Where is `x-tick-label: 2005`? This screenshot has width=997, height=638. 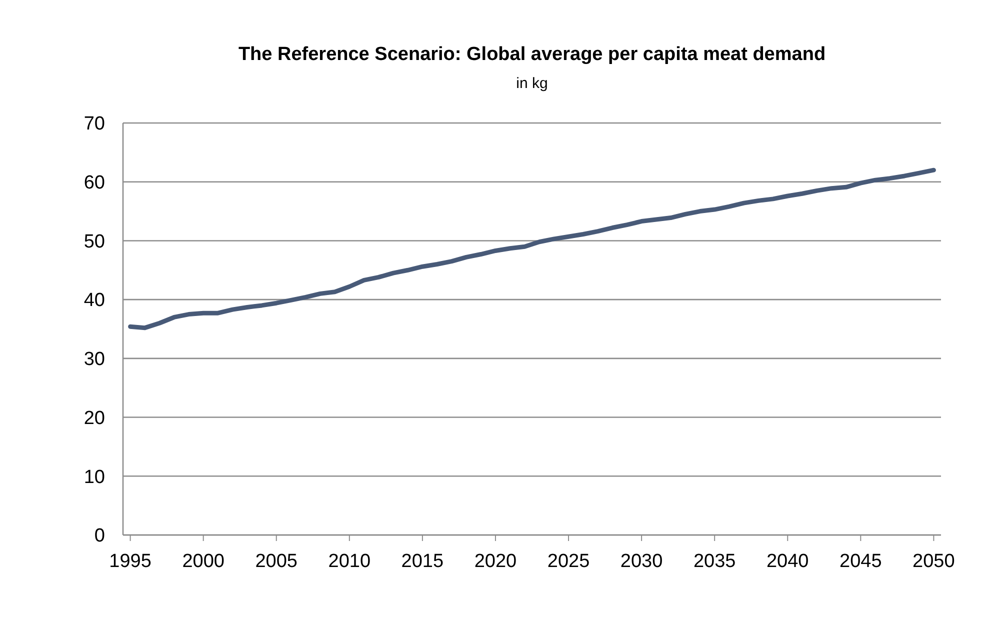 x-tick-label: 2005 is located at coordinates (276, 561).